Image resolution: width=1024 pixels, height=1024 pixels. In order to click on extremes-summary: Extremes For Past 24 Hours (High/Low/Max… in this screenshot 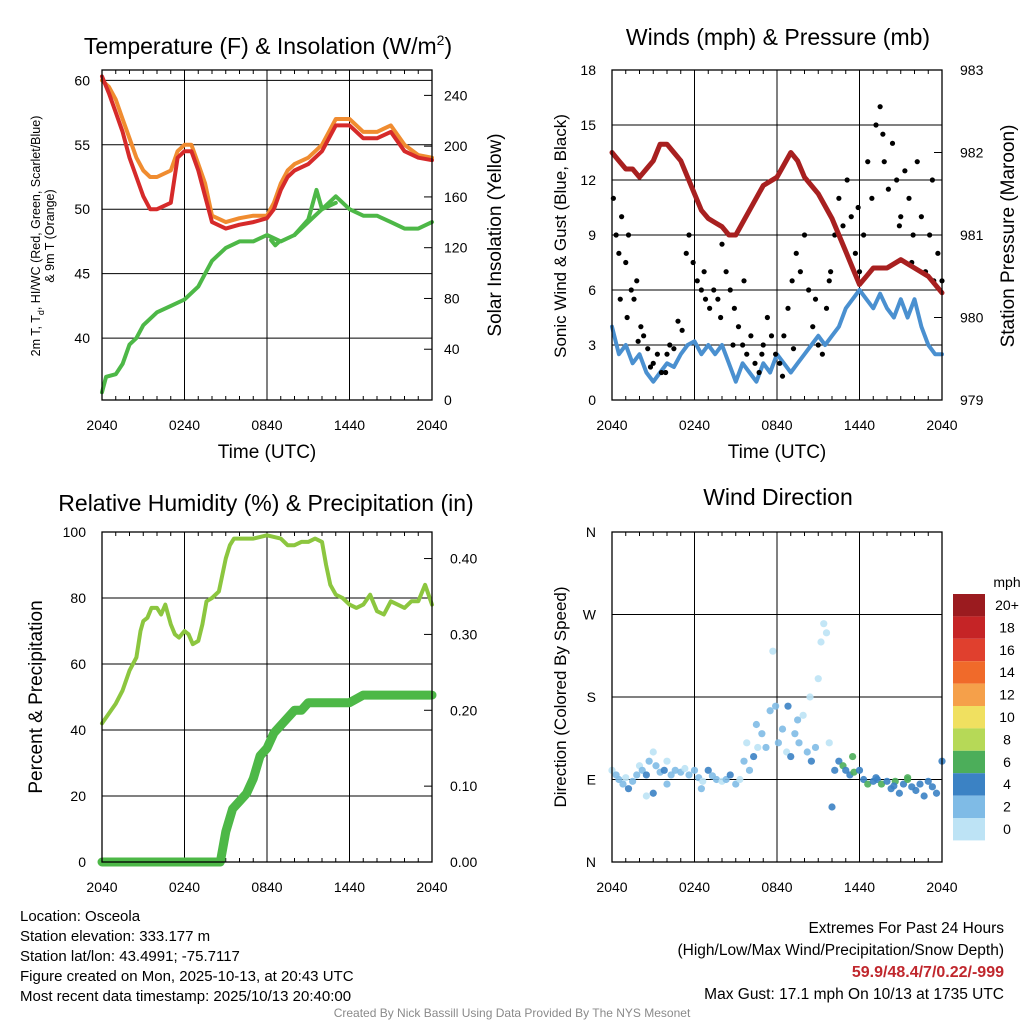, I will do `click(841, 962)`.